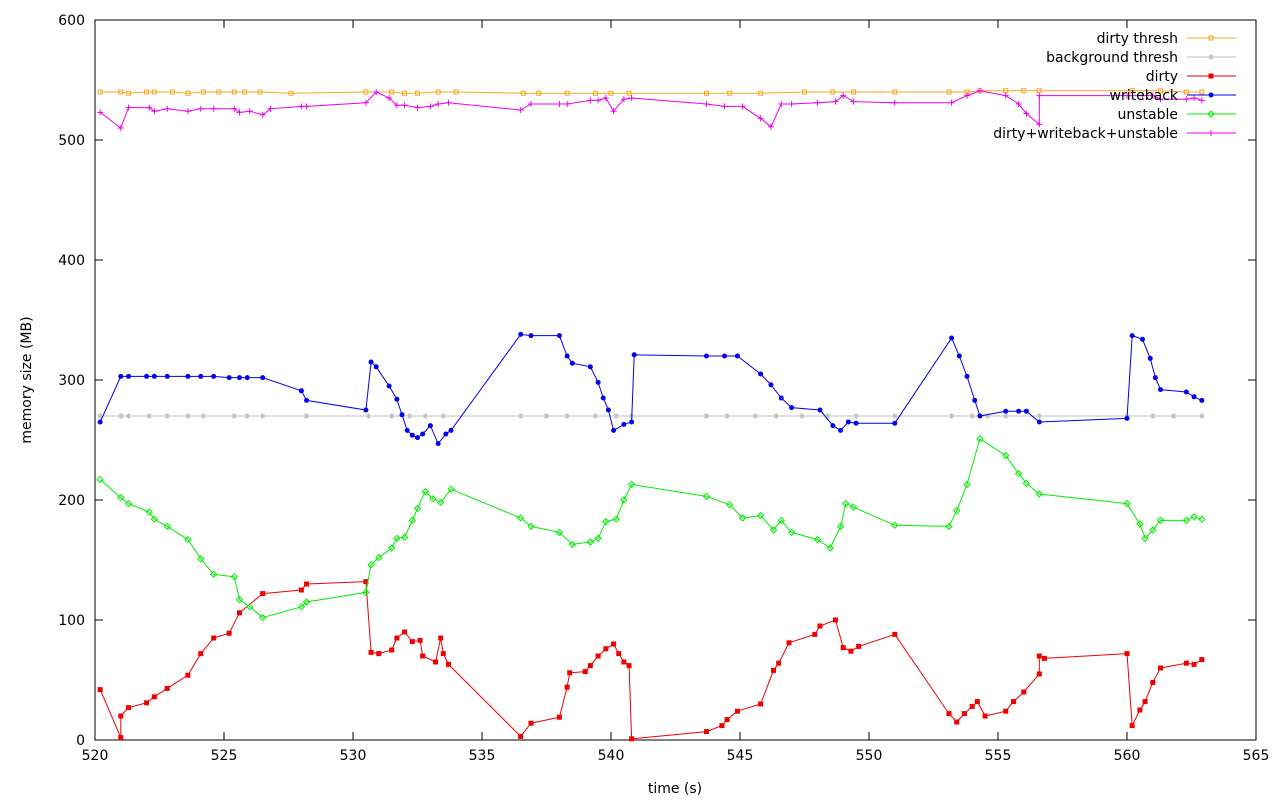 This screenshot has width=1280, height=800. What do you see at coordinates (611, 756) in the screenshot?
I see `x-tick-label: 540` at bounding box center [611, 756].